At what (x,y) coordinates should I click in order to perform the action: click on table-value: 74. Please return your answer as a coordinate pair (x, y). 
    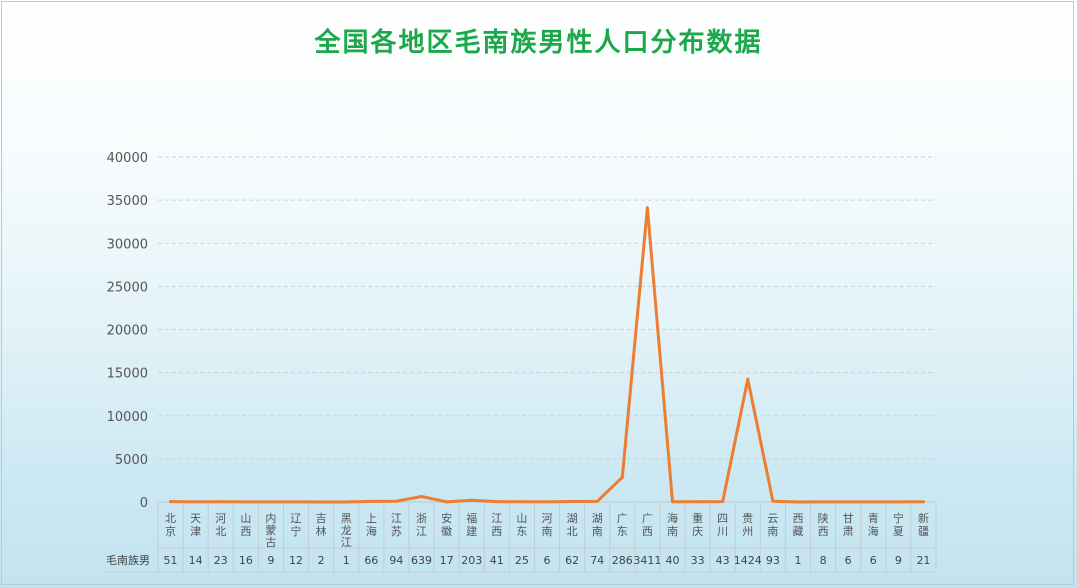
    Looking at the image, I should click on (597, 560).